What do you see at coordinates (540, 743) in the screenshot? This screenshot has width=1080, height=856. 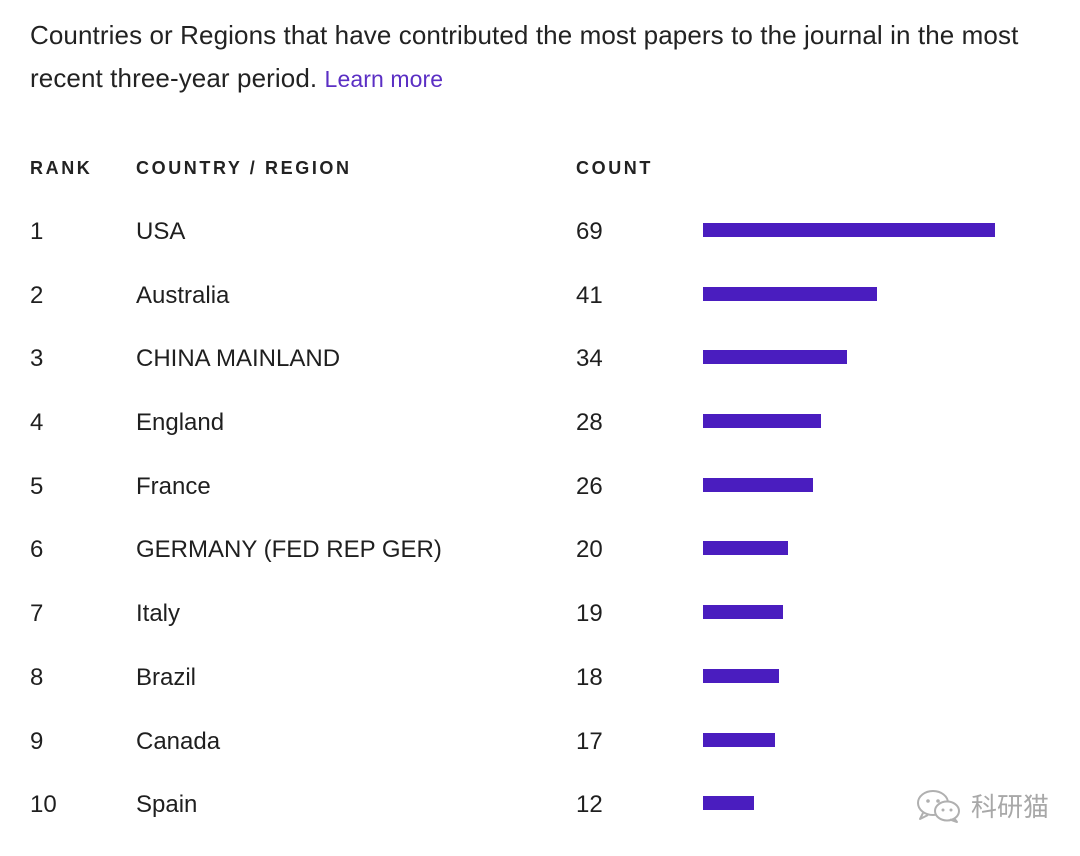 I see `table-row: 9 Canada 17` at bounding box center [540, 743].